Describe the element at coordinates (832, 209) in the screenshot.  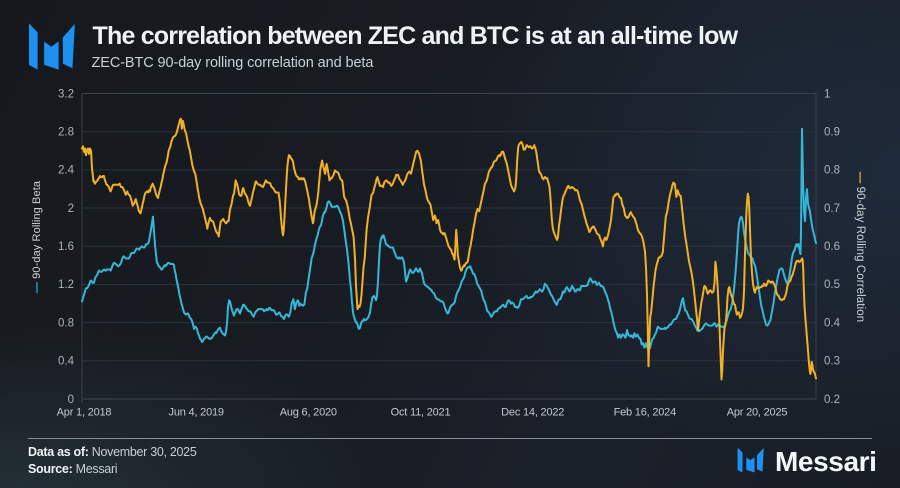
I see `svg-text: 0.7` at that location.